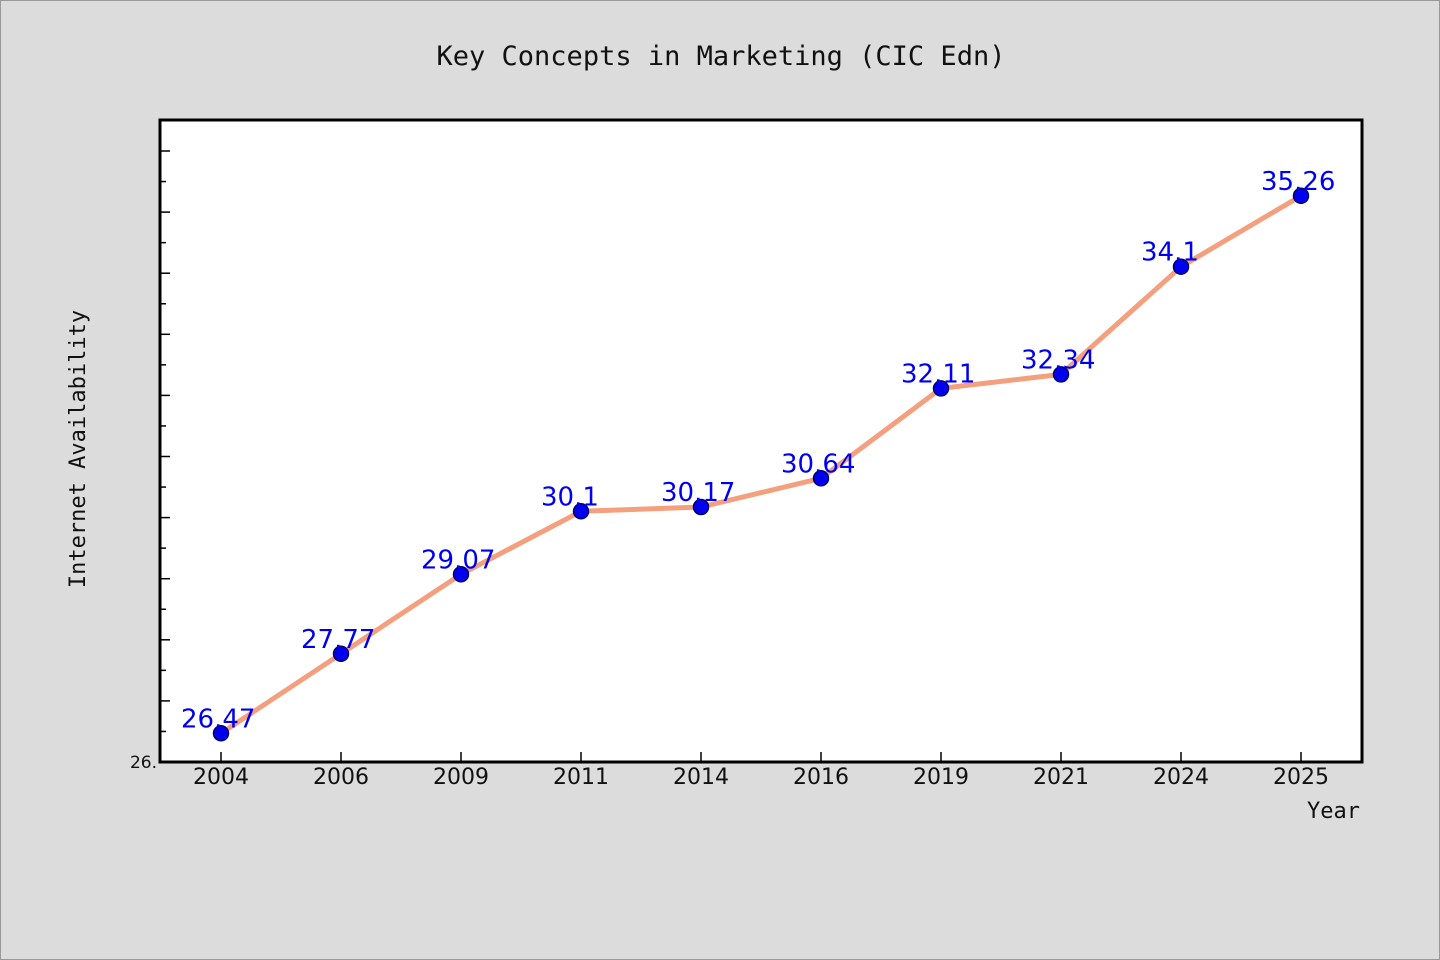  I want to click on y-axis-tick-labels: 26., so click(143, 763).